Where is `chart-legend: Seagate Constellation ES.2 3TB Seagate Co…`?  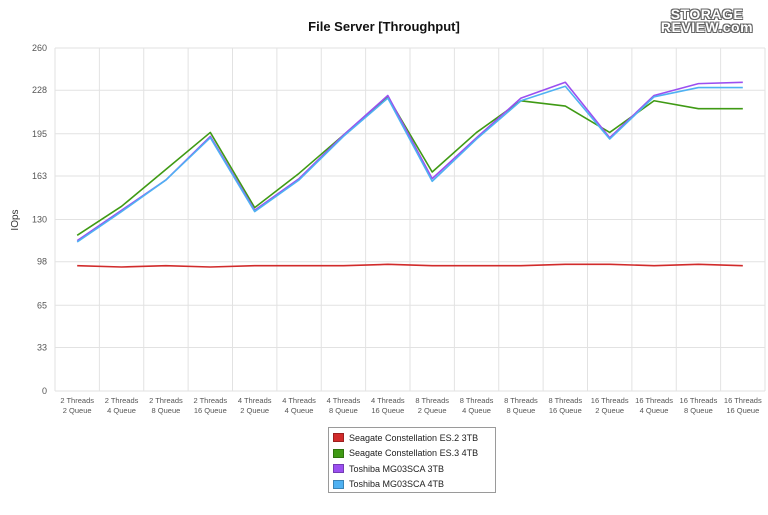
chart-legend: Seagate Constellation ES.2 3TB Seagate Co… is located at coordinates (412, 460).